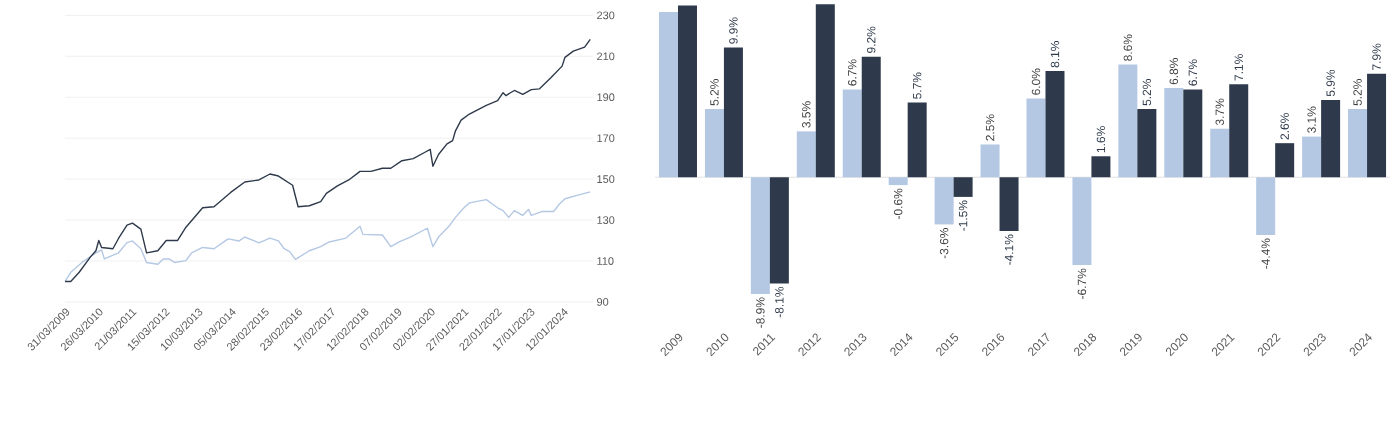 The image size is (1395, 426). I want to click on data-label: -8.9%, so click(760, 312).